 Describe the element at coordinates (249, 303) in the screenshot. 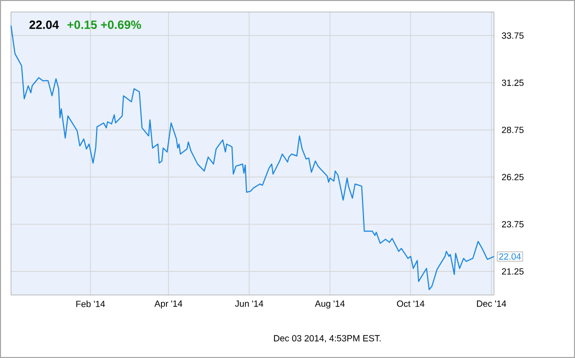

I see `x-tick-label: Jun '14` at that location.